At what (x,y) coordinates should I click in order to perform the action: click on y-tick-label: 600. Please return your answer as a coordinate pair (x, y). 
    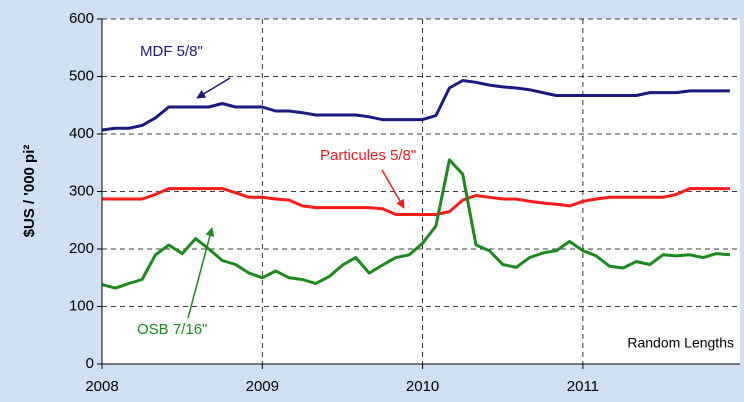
    Looking at the image, I should click on (81, 18).